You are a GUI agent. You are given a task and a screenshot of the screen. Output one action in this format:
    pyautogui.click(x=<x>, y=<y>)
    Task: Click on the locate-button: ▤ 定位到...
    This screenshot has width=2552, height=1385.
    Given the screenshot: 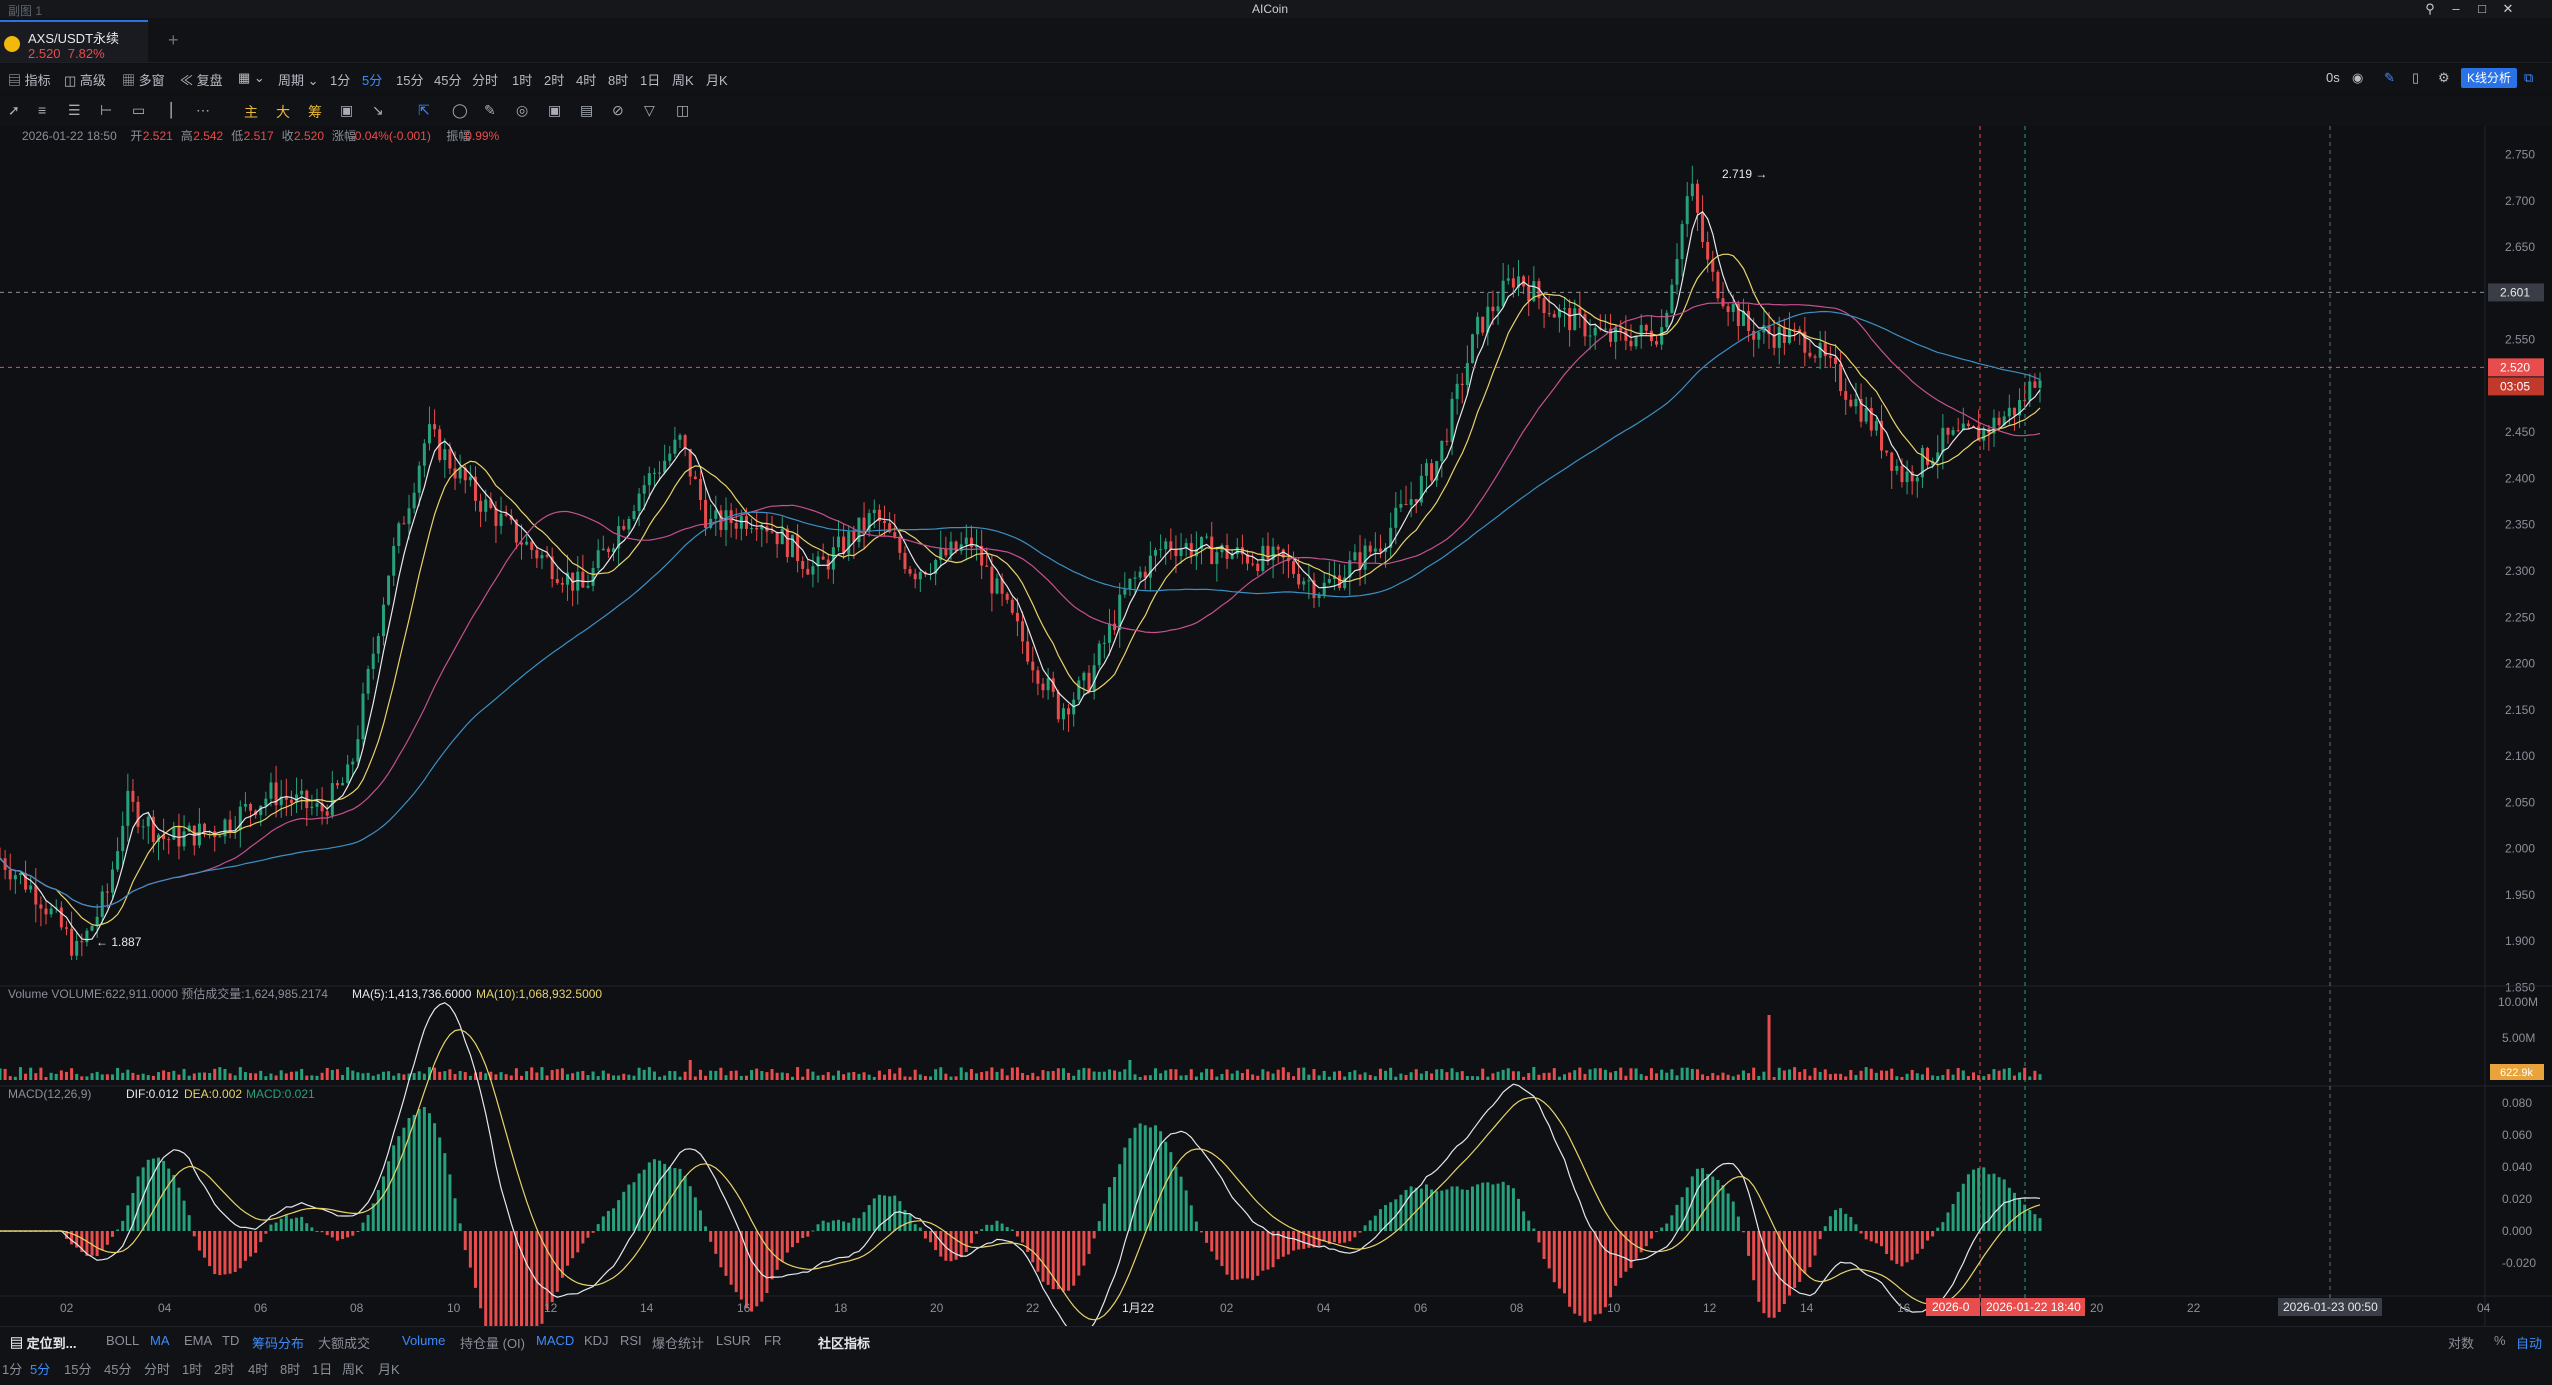 What is the action you would take?
    pyautogui.click(x=43, y=1343)
    